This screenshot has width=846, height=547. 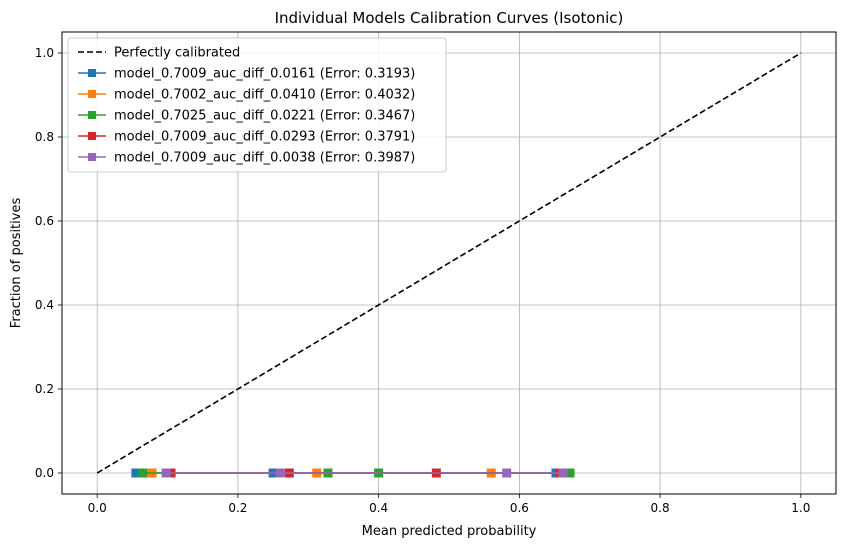 I want to click on y-tick-label: 0.2, so click(x=44, y=389).